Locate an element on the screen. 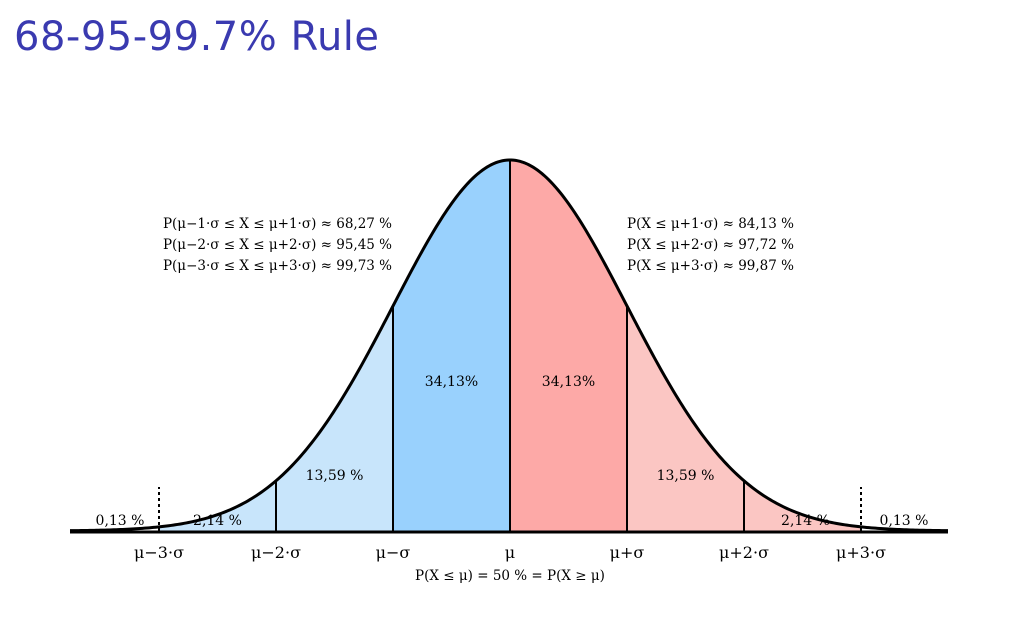  right-annotation: P(X ≤ μ+1·σ) ≈ 84,13 % is located at coordinates (710, 224).